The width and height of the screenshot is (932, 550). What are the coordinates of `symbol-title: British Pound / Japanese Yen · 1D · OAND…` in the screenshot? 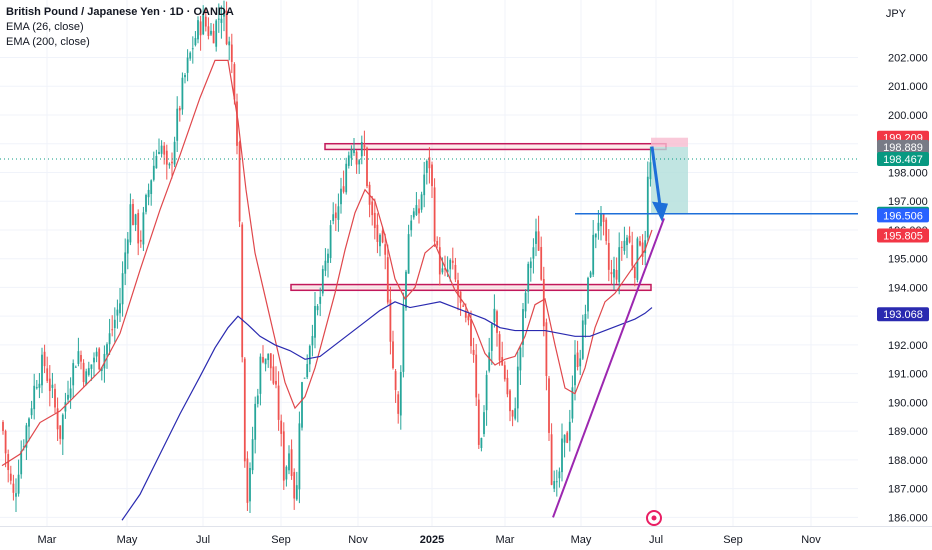 It's located at (120, 12).